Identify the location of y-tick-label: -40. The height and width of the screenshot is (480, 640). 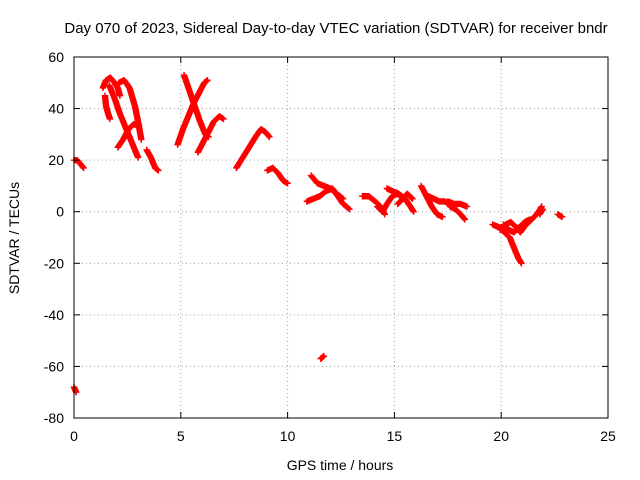
(54, 315).